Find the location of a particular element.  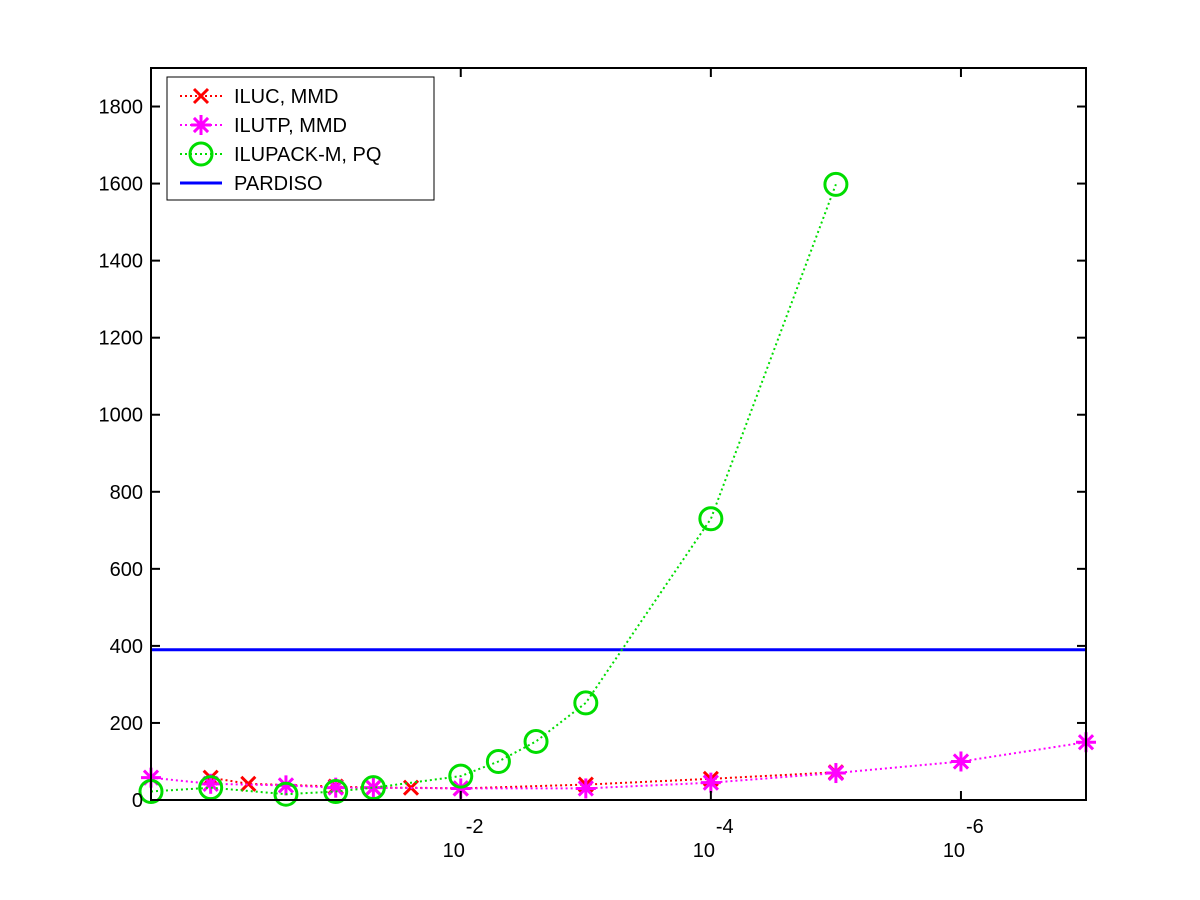

legend-label-pardiso: PARDISO is located at coordinates (278, 184).